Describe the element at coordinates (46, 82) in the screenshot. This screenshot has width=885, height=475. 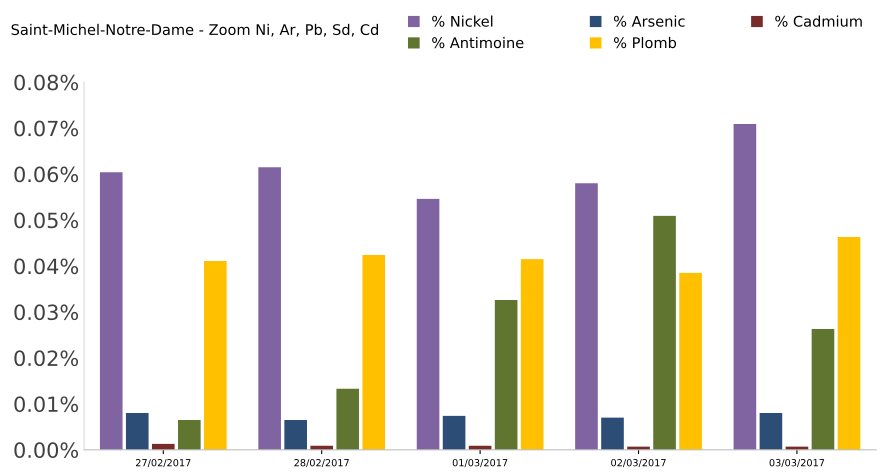
I see `y-tick-label: 0.08%` at that location.